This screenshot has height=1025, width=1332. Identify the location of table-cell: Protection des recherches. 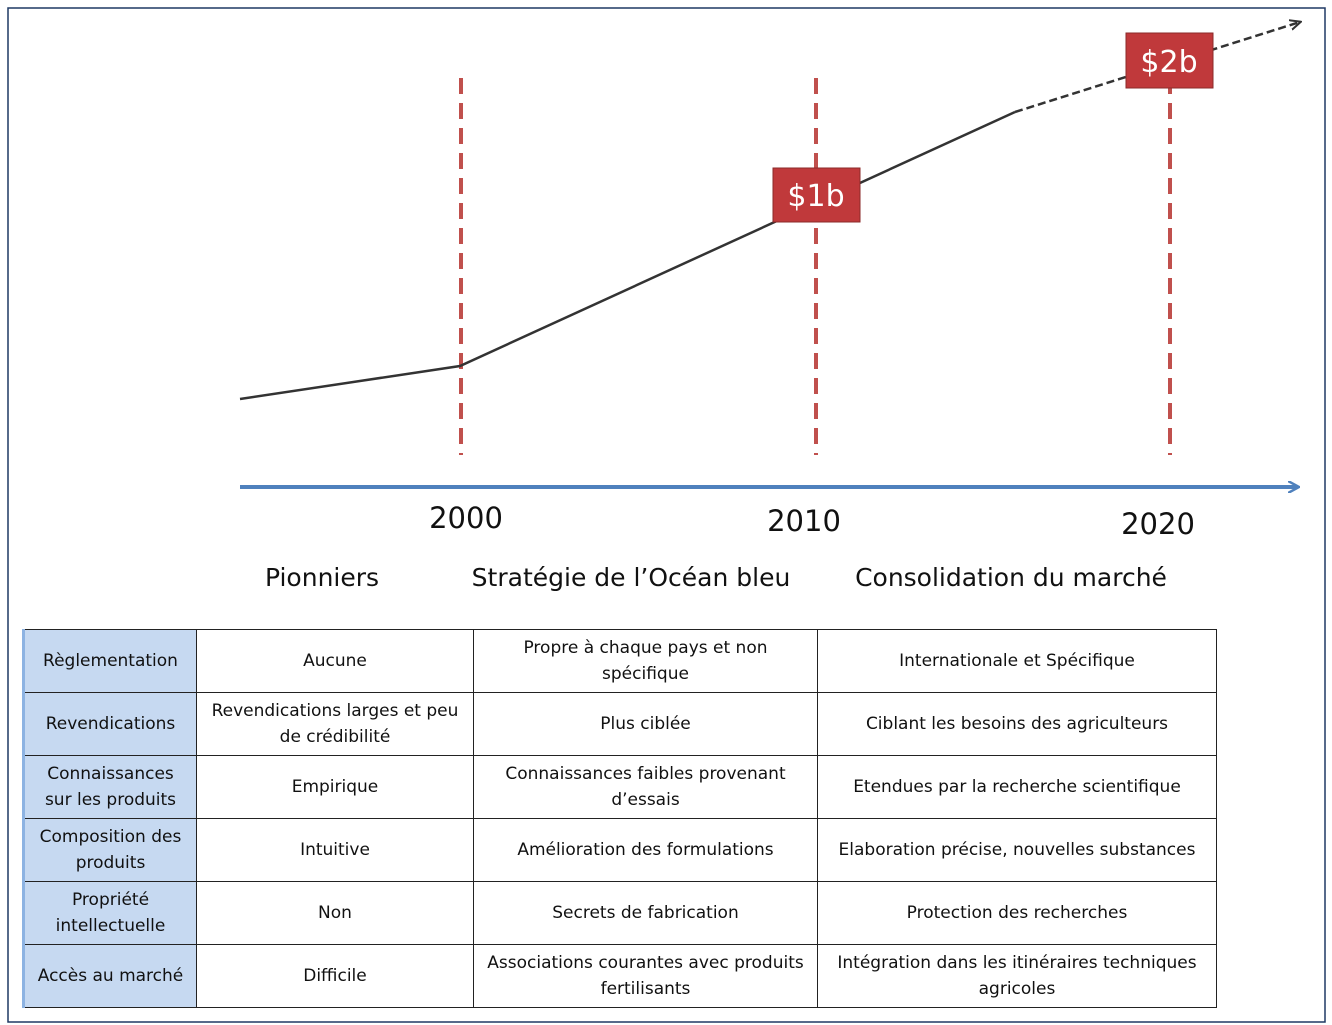
(1017, 913).